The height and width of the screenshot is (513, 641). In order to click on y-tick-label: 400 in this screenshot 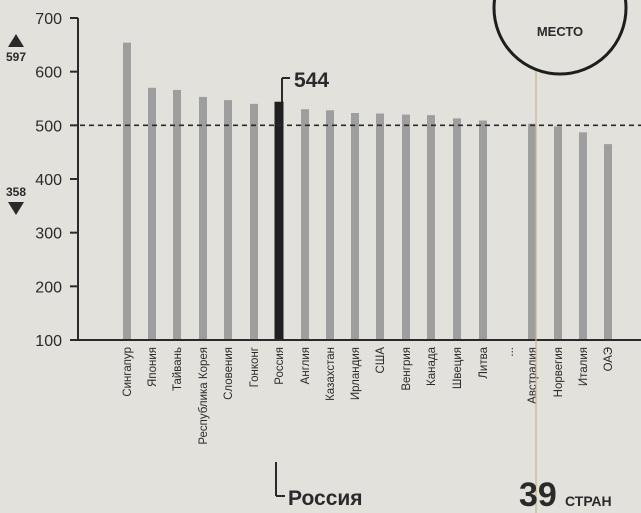, I will do `click(48, 180)`.